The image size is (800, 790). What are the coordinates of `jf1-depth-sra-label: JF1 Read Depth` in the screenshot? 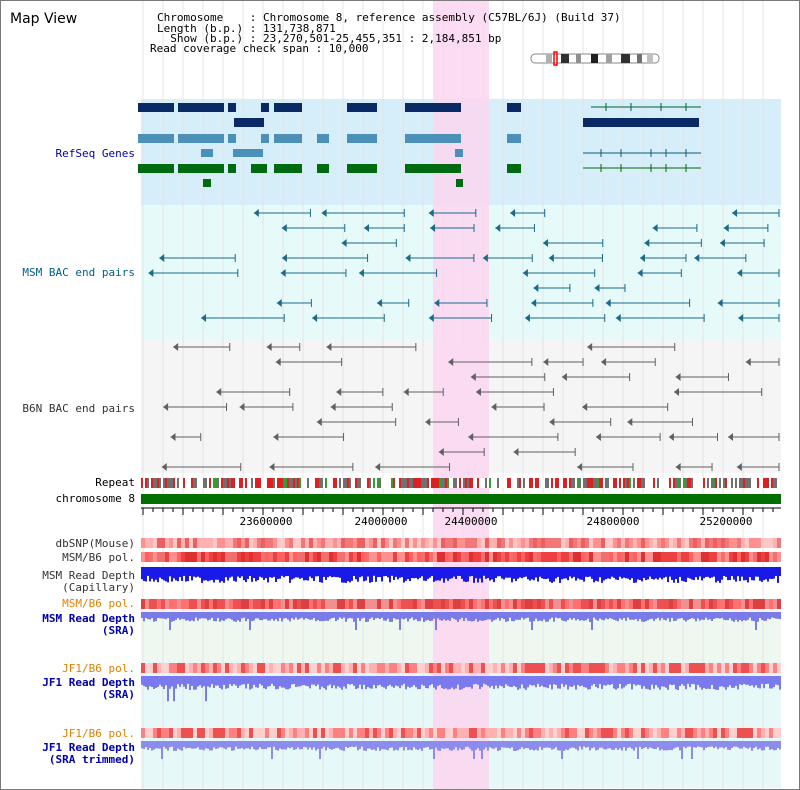 It's located at (88, 682).